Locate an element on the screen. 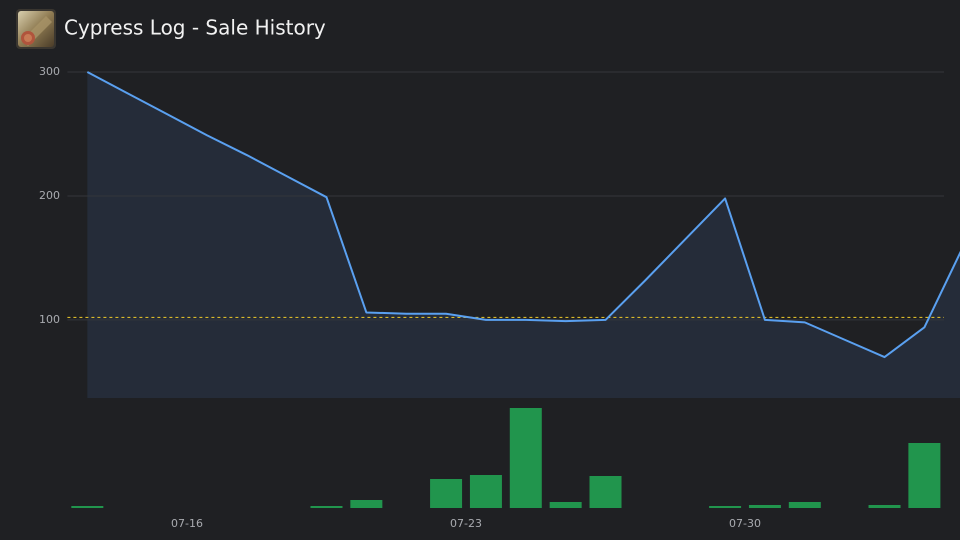  chart-title: Cypress Log - Sale History is located at coordinates (195, 28).